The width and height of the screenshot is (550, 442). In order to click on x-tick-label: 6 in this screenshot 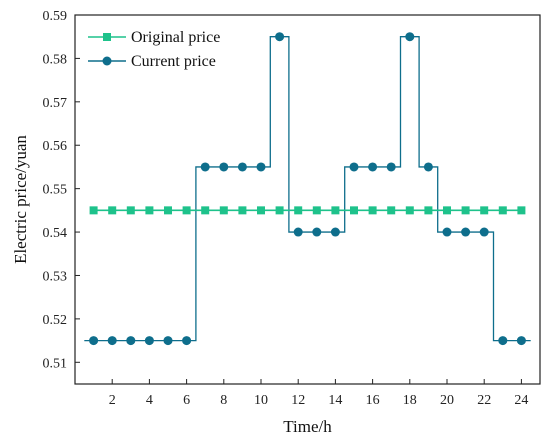, I will do `click(186, 400)`.